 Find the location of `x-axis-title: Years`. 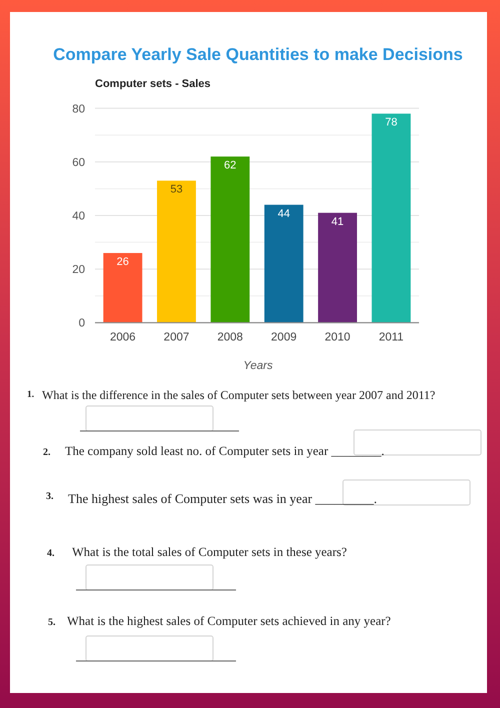

x-axis-title: Years is located at coordinates (258, 366).